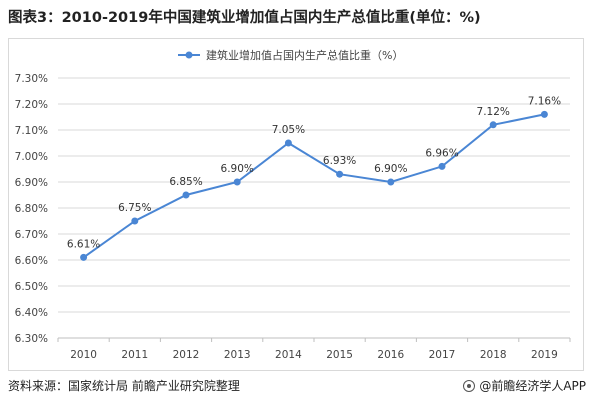 This screenshot has width=593, height=405. What do you see at coordinates (31, 339) in the screenshot?
I see `y-tick-label: 6.30%` at bounding box center [31, 339].